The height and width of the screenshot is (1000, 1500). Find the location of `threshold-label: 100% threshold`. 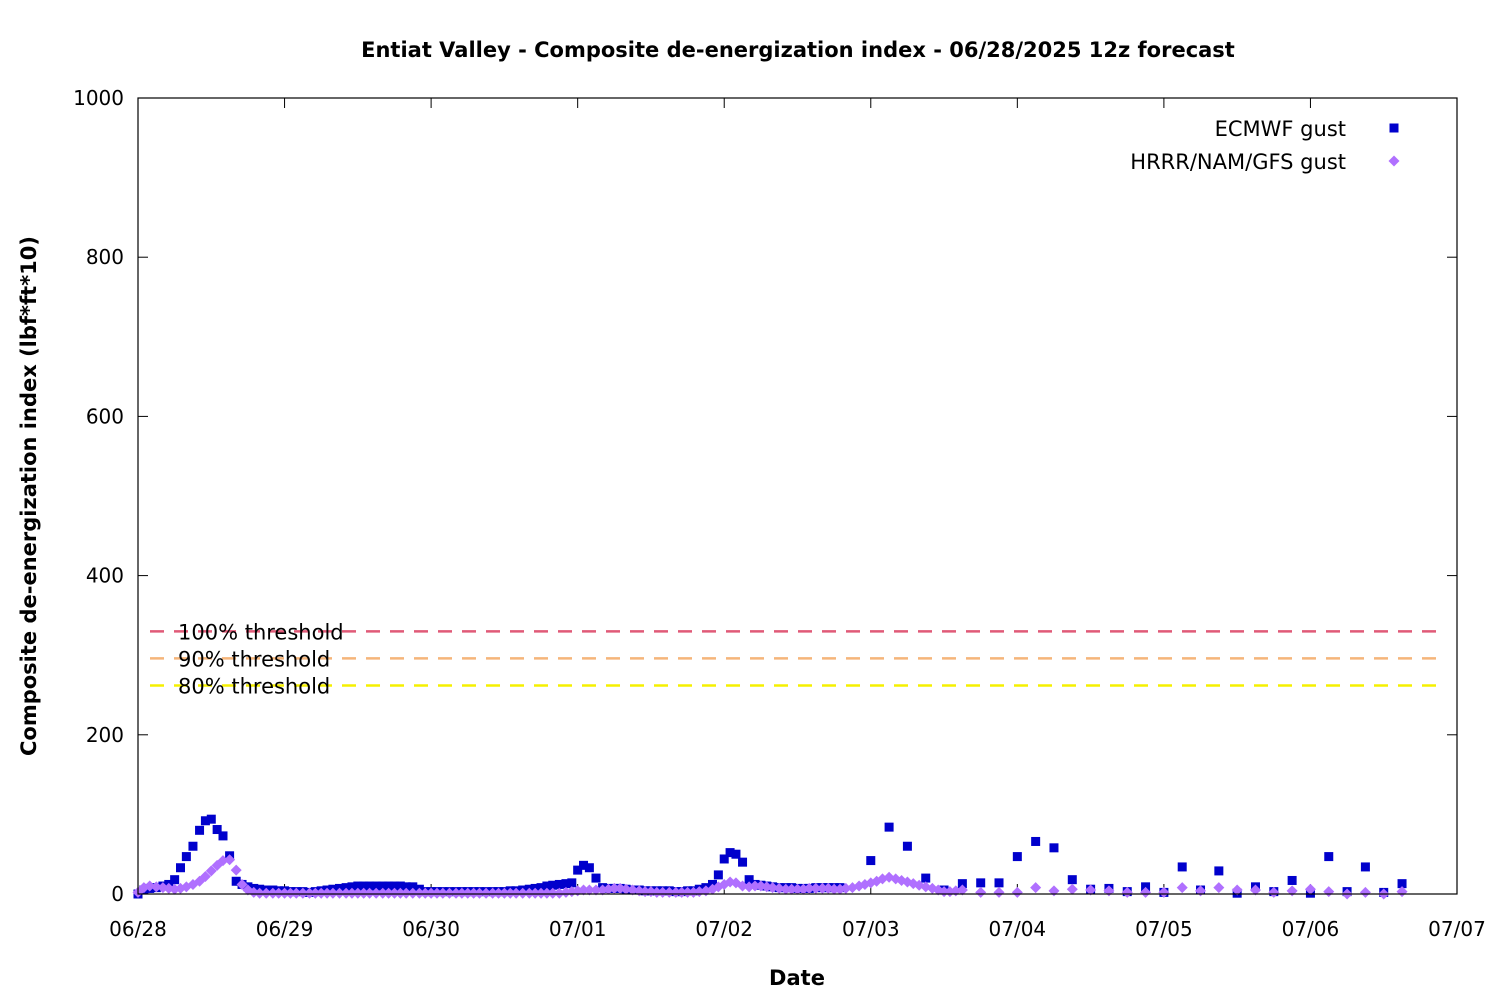

threshold-label: 100% threshold is located at coordinates (261, 632).